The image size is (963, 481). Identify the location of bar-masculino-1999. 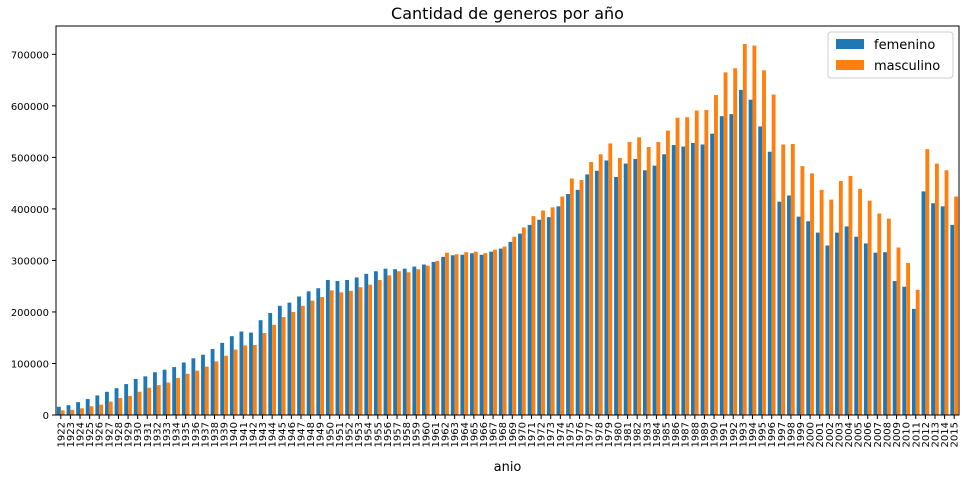
(802, 290).